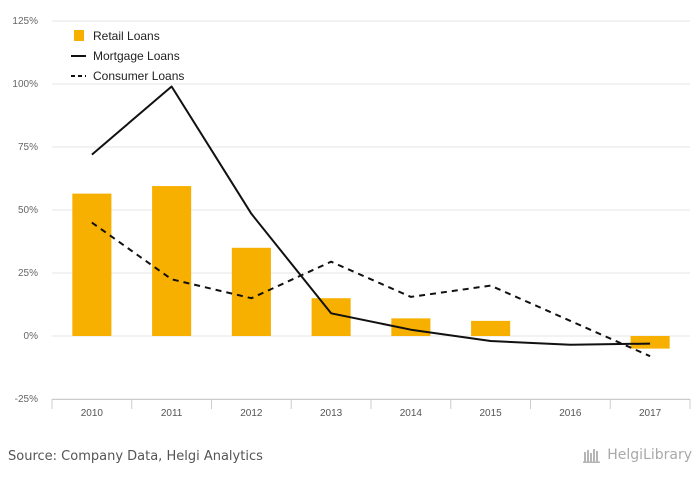 Image resolution: width=700 pixels, height=483 pixels. What do you see at coordinates (138, 76) in the screenshot?
I see `legend-label: Consumer Loans` at bounding box center [138, 76].